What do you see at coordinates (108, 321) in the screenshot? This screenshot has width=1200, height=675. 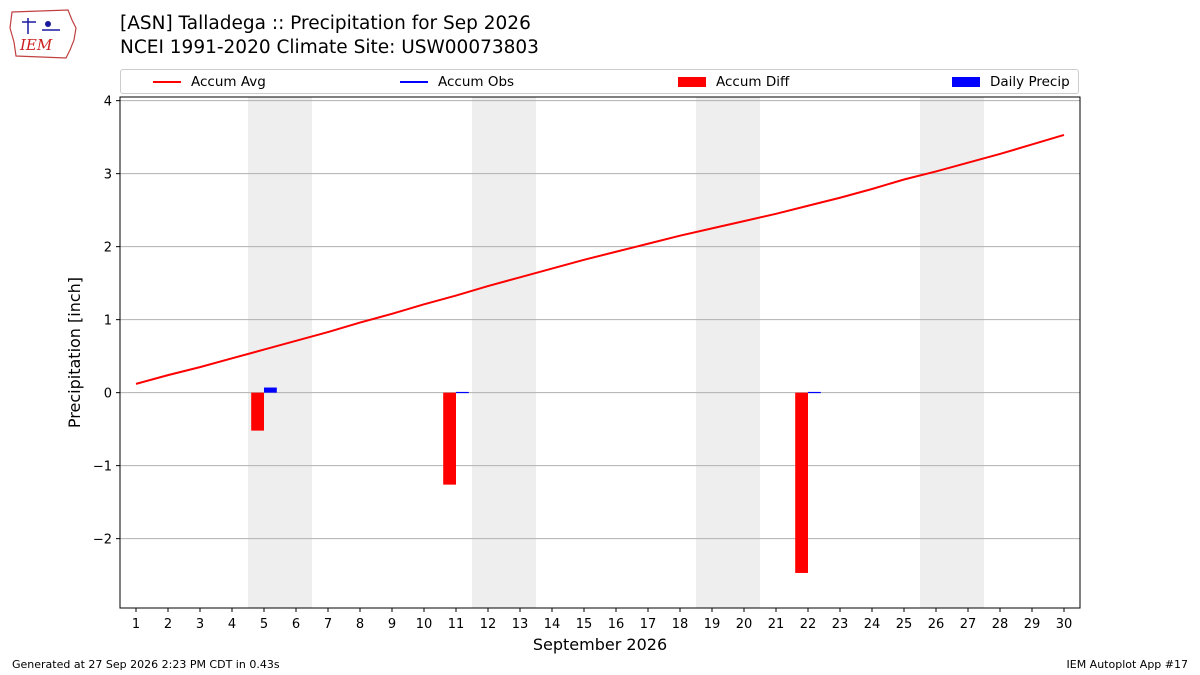 I see `y-tick-label: 1` at bounding box center [108, 321].